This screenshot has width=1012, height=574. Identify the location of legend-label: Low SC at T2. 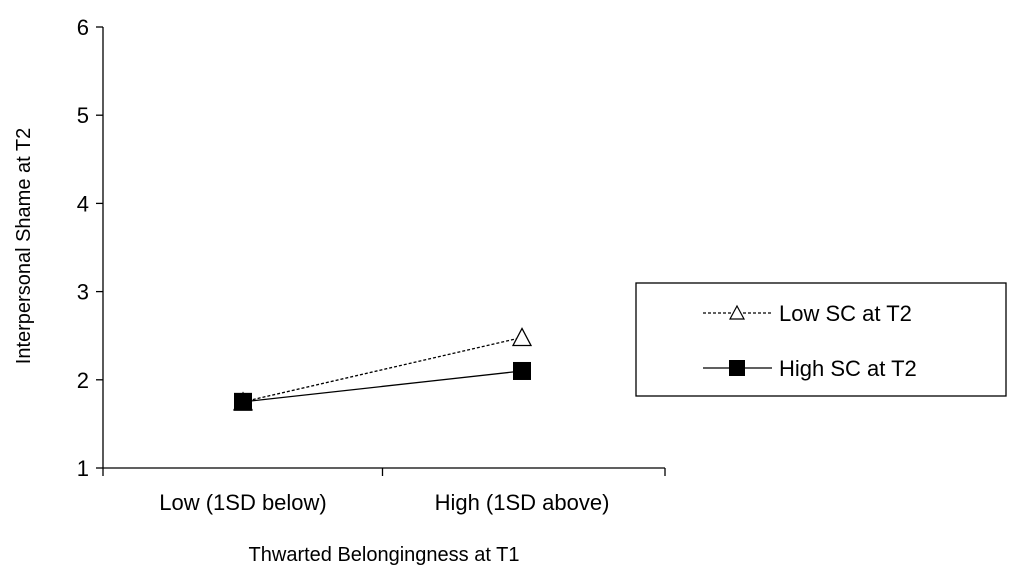
(845, 313).